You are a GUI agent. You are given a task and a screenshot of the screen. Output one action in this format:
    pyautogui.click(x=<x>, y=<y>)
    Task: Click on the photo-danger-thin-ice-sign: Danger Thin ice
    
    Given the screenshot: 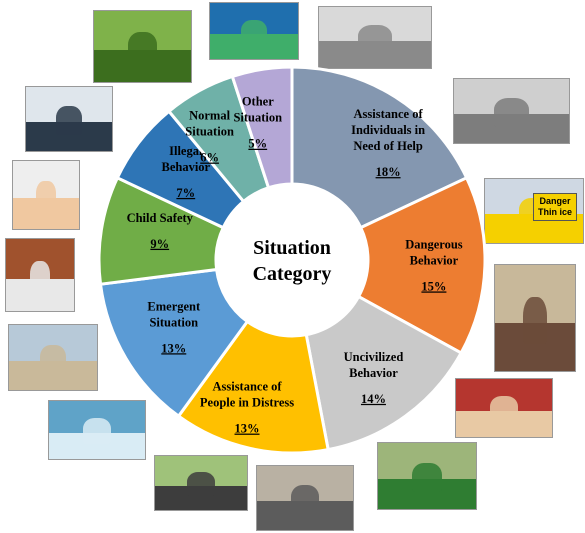 What is the action you would take?
    pyautogui.click(x=534, y=211)
    